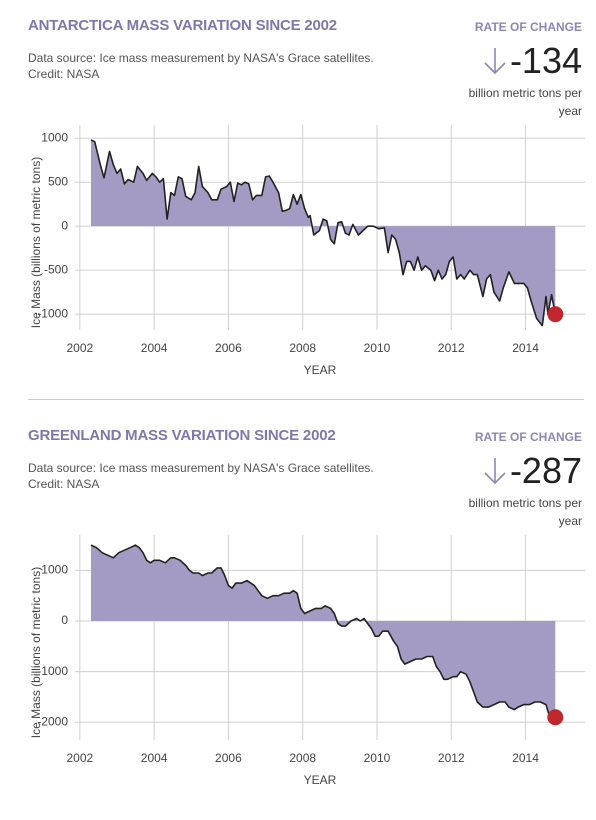 This screenshot has height=820, width=596. I want to click on chart-title: GREENLAND MASS VARIATION SINCE 2002, so click(182, 435).